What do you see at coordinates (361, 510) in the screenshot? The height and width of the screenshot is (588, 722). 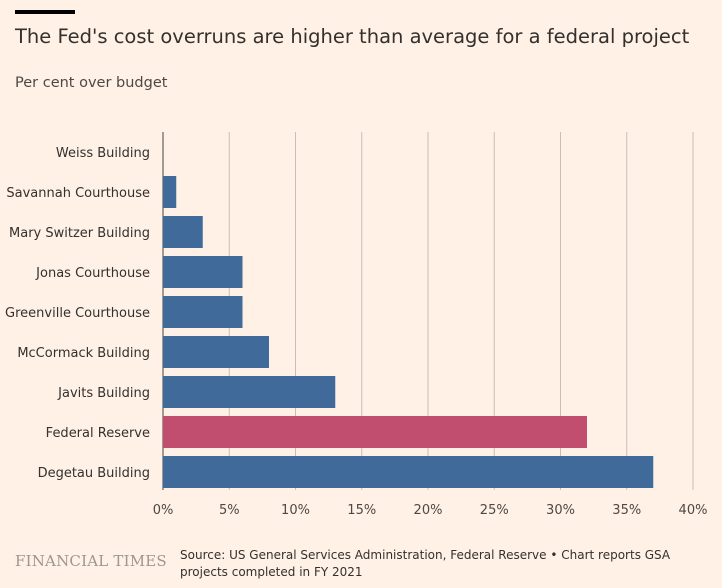 I see `x-tick-label: 15%` at bounding box center [361, 510].